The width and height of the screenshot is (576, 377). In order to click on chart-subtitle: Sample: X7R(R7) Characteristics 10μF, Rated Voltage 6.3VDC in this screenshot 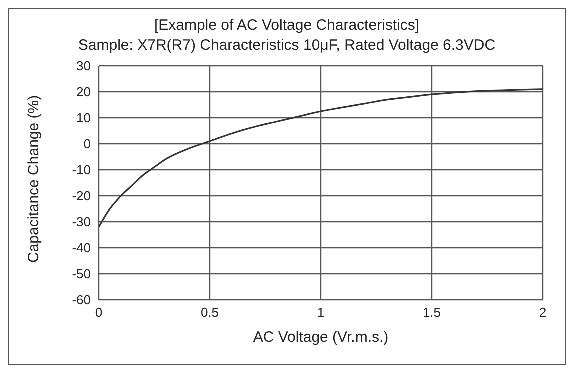, I will do `click(287, 45)`.